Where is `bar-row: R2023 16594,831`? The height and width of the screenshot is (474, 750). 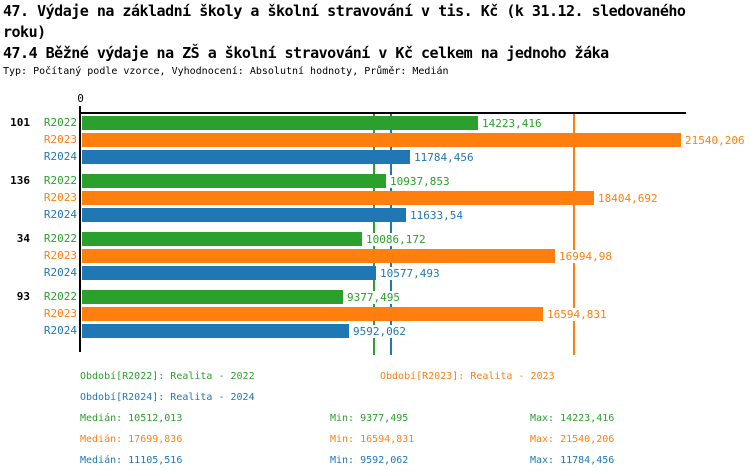 bar-row: R2023 16594,831 is located at coordinates (375, 314).